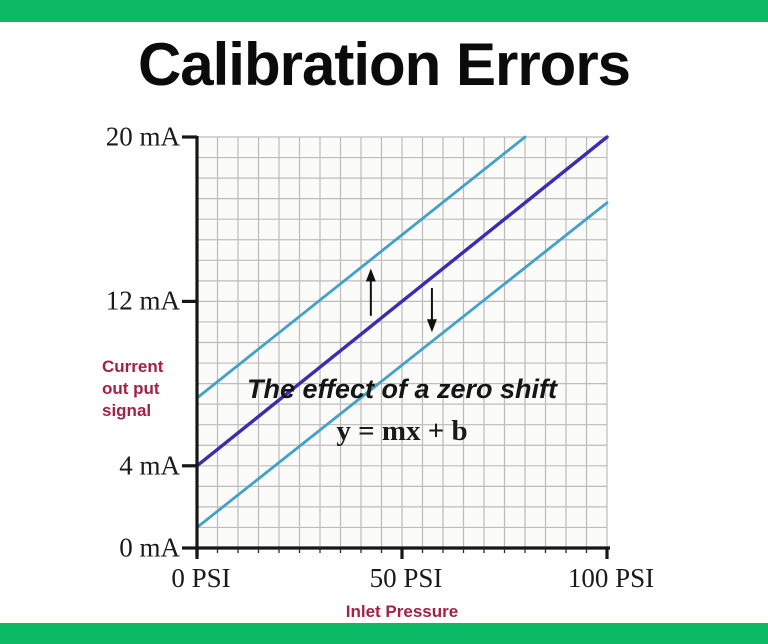  Describe the element at coordinates (431, 326) in the screenshot. I see `shift-arrow-head-down` at that location.